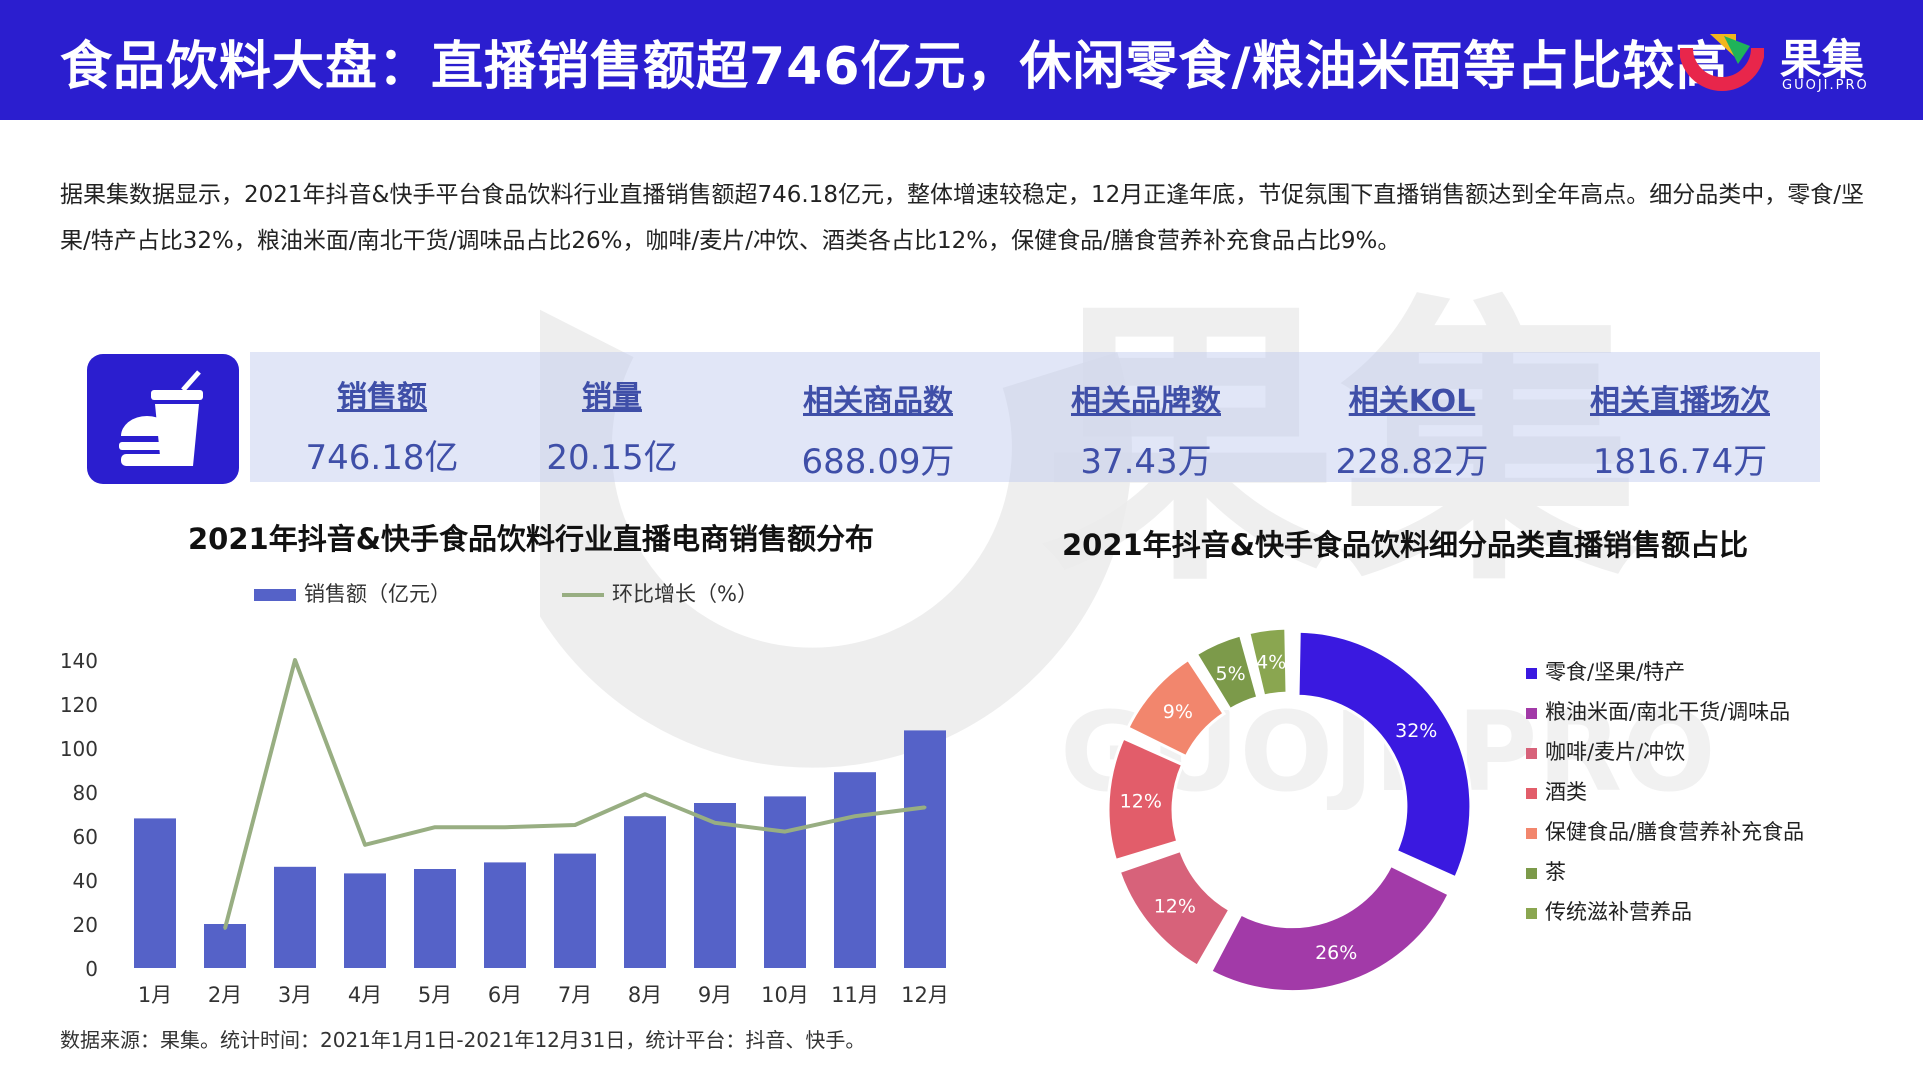 The width and height of the screenshot is (1923, 1080). What do you see at coordinates (1825, 85) in the screenshot?
I see `logo-sub: GUOJI.PRO` at bounding box center [1825, 85].